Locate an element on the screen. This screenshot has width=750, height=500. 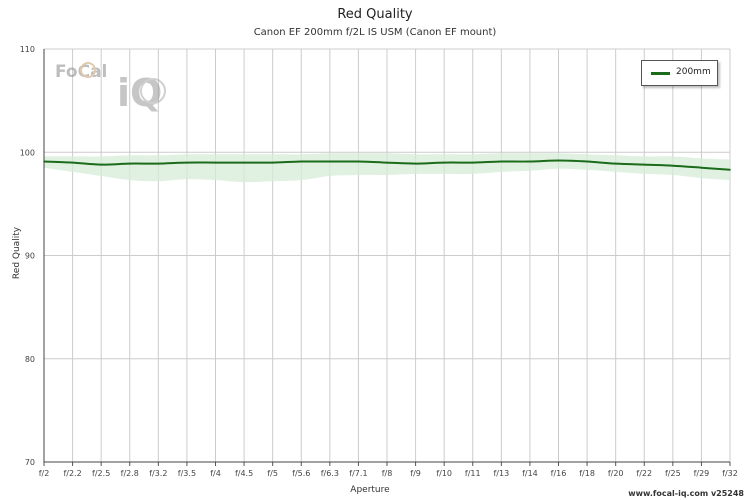
series-line-group is located at coordinates (387, 165).